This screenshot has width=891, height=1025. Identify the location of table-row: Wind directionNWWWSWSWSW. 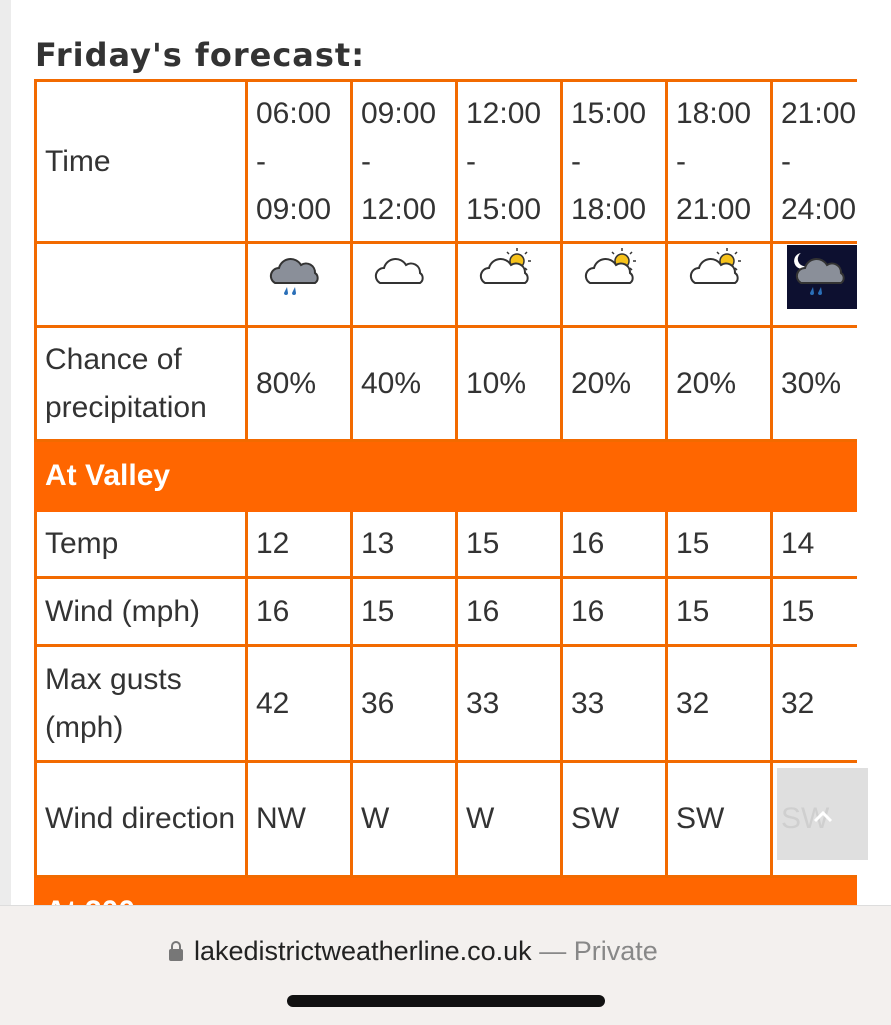
(445, 819).